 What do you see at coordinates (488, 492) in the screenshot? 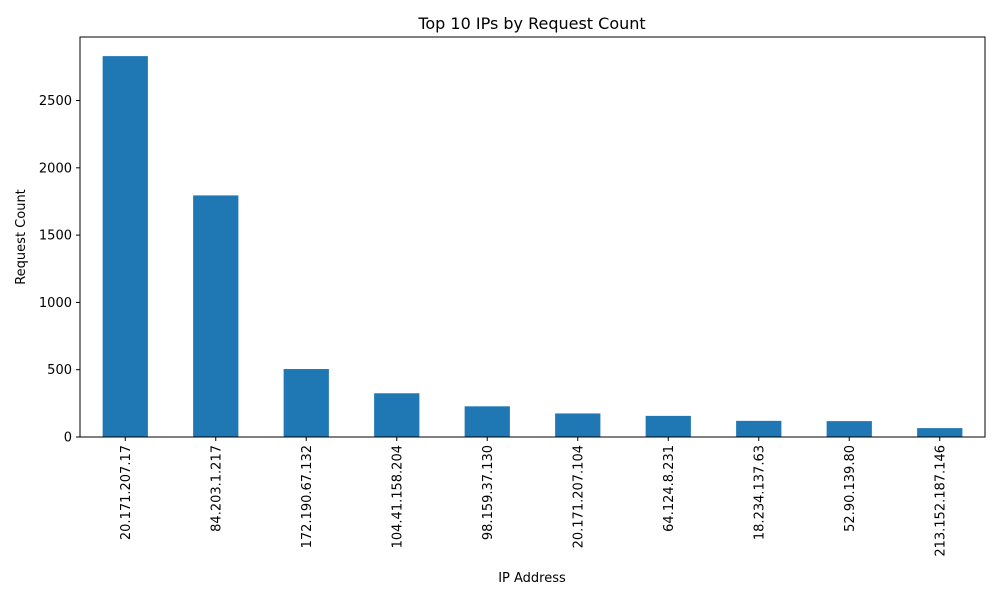
I see `x-tick-label-4: 98.159.37.130` at bounding box center [488, 492].